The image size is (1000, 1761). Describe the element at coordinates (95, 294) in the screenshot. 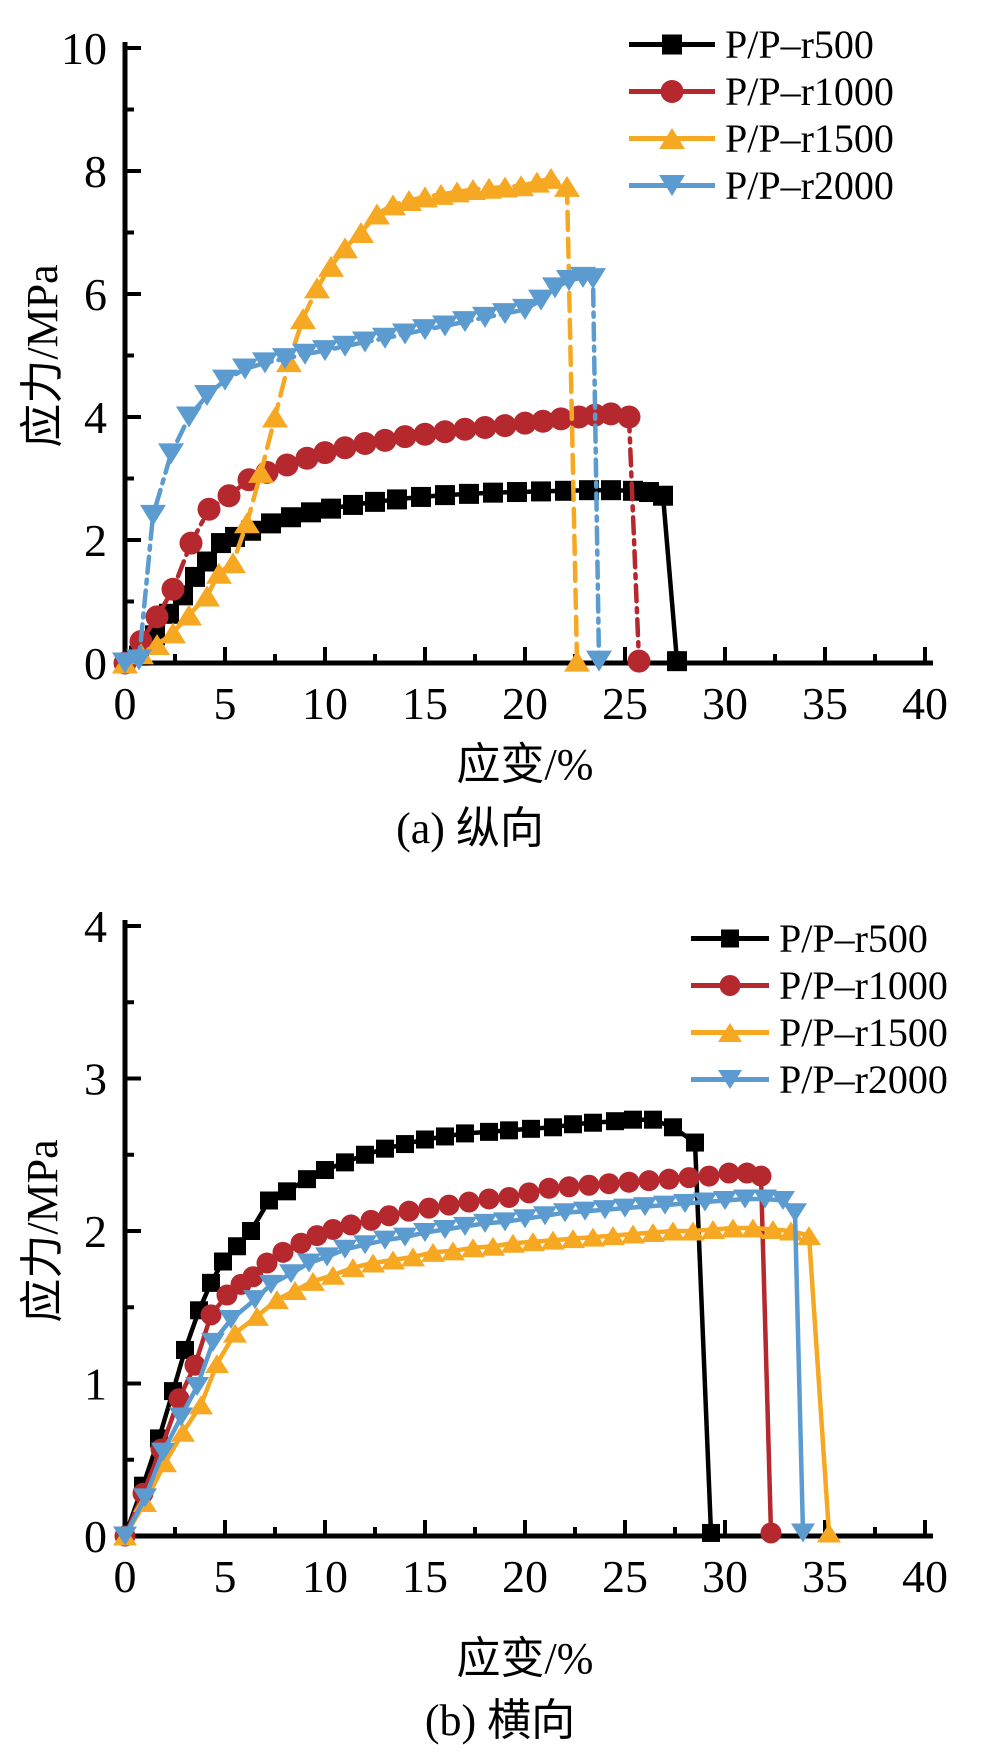

I see `svg-text: 6` at that location.